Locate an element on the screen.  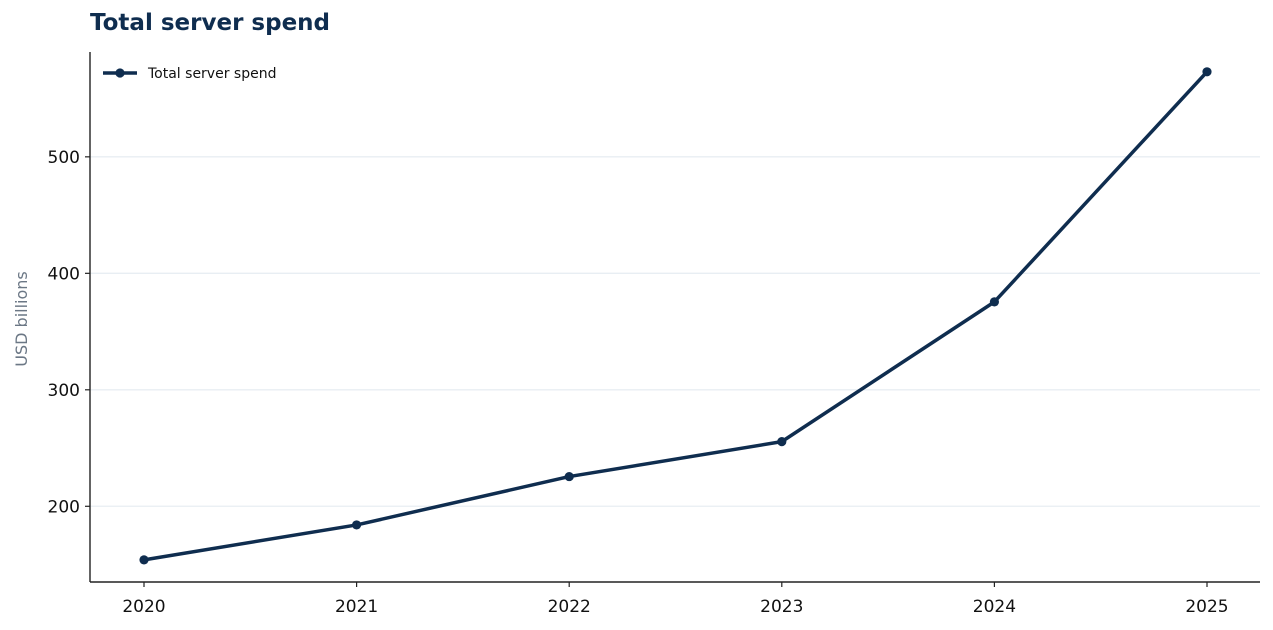
data-point-2024 is located at coordinates (994, 302).